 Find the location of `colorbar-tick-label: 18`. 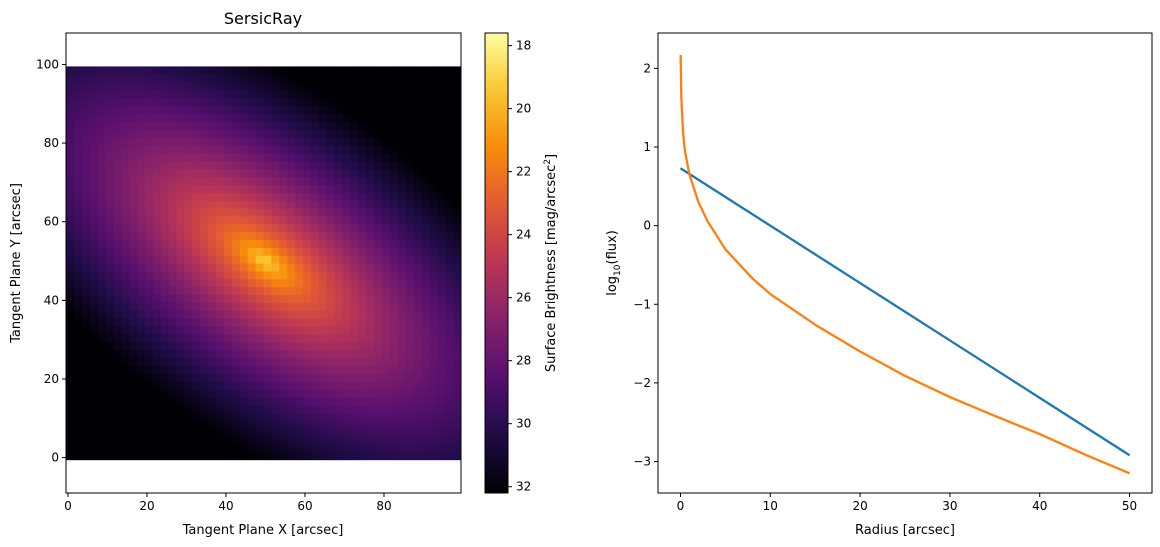

colorbar-tick-label: 18 is located at coordinates (523, 46).